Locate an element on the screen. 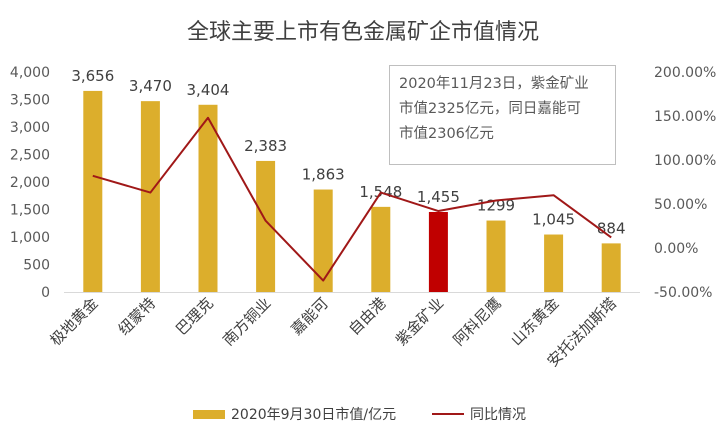 Image resolution: width=726 pixels, height=438 pixels. bar-value-label: 1,045 is located at coordinates (553, 220).